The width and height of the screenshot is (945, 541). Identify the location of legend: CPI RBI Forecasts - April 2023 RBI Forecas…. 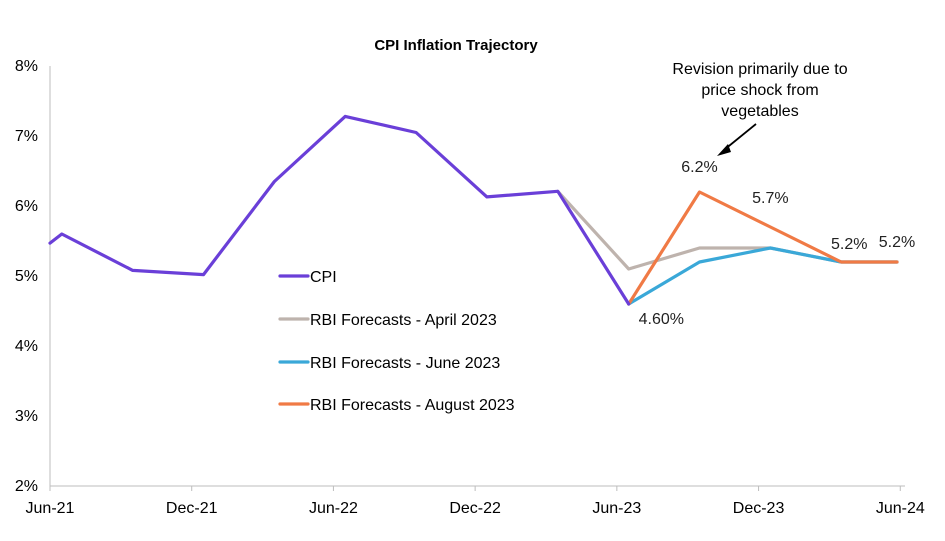
(396, 341).